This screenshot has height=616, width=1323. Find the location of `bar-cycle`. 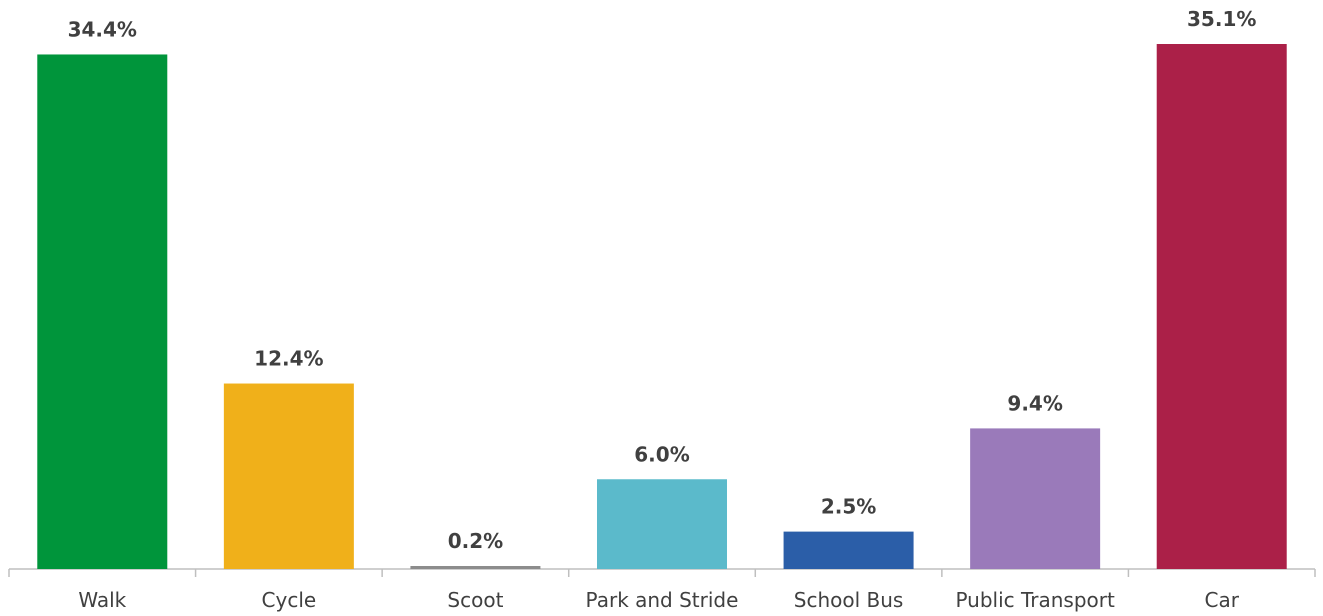

bar-cycle is located at coordinates (288, 476).